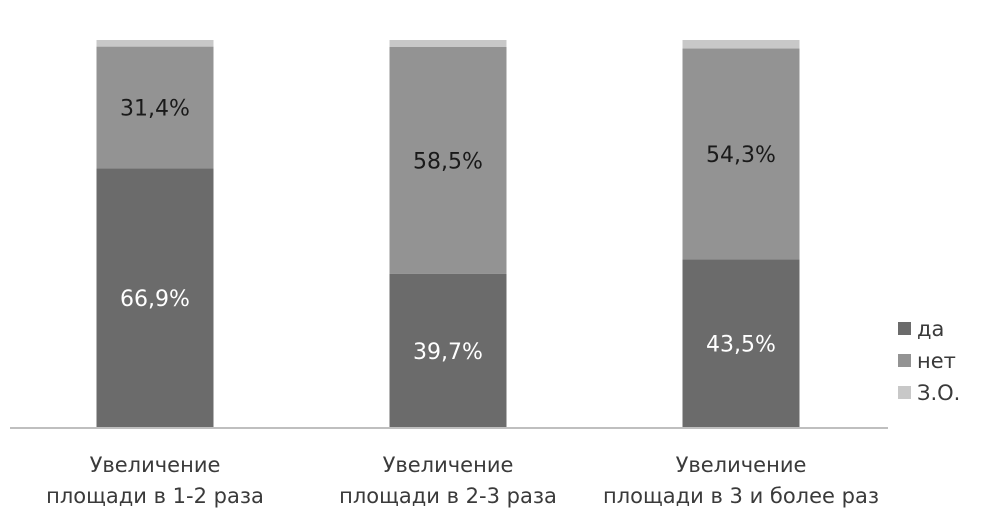  What do you see at coordinates (155, 465) in the screenshot?
I see `category-label-1-line-1: Увеличение` at bounding box center [155, 465].